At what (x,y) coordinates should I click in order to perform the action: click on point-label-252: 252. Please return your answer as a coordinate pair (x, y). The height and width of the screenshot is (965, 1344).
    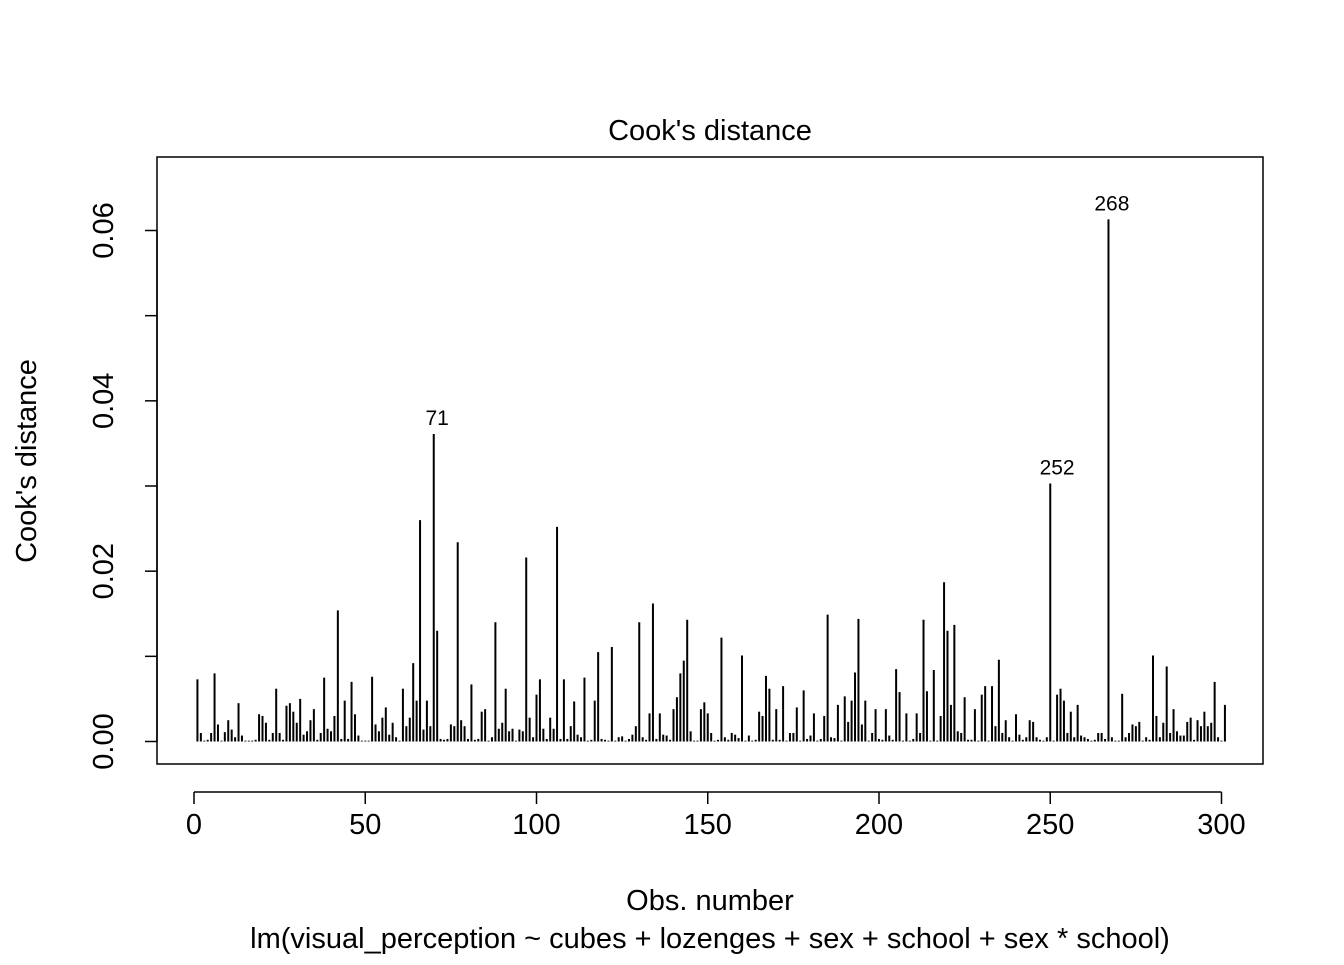
    Looking at the image, I should click on (1057, 467).